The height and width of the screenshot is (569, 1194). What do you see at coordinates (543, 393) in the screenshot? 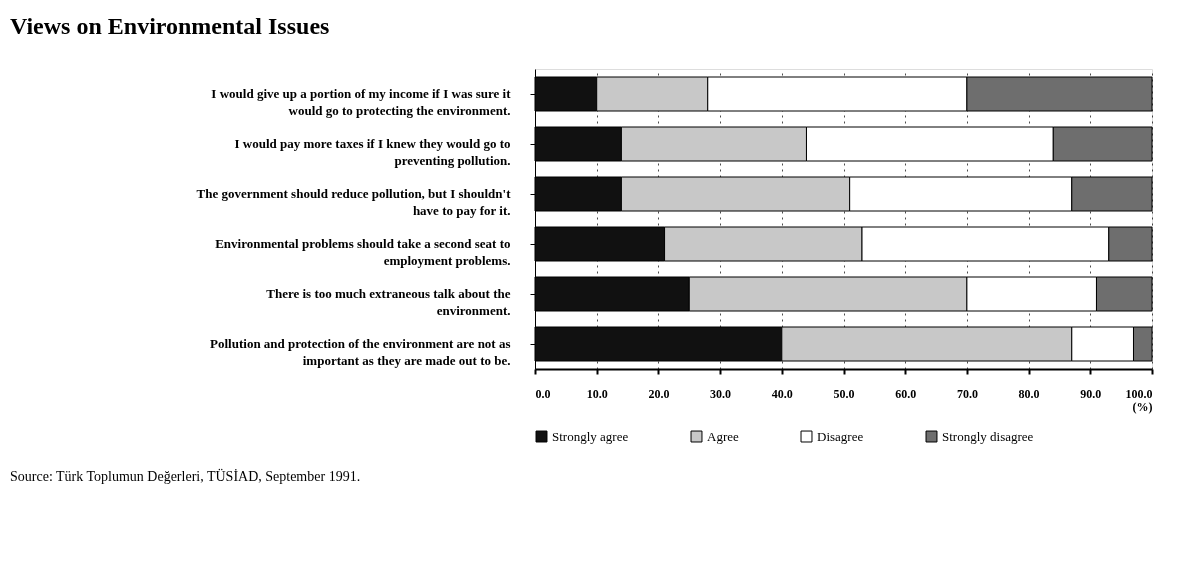
I see `x-tick-label: 0.0` at bounding box center [543, 393].